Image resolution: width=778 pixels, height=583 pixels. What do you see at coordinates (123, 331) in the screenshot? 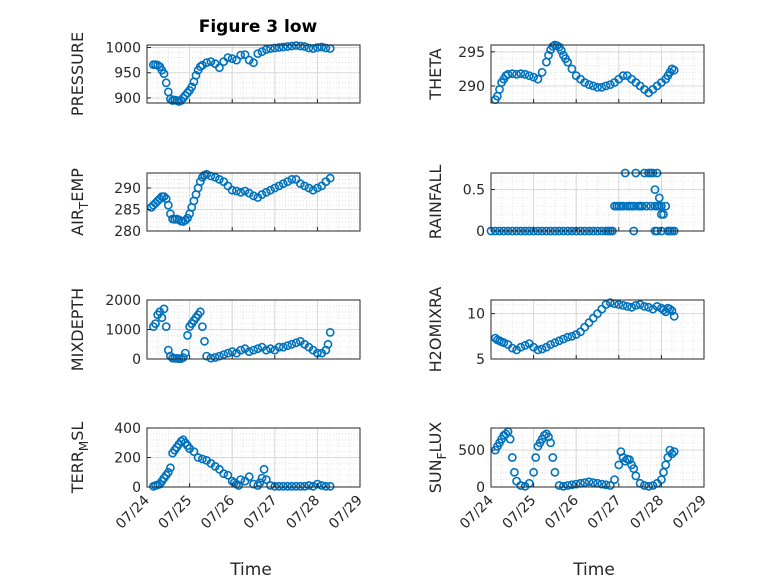
I see `y-tick-label: 1000` at bounding box center [123, 331].